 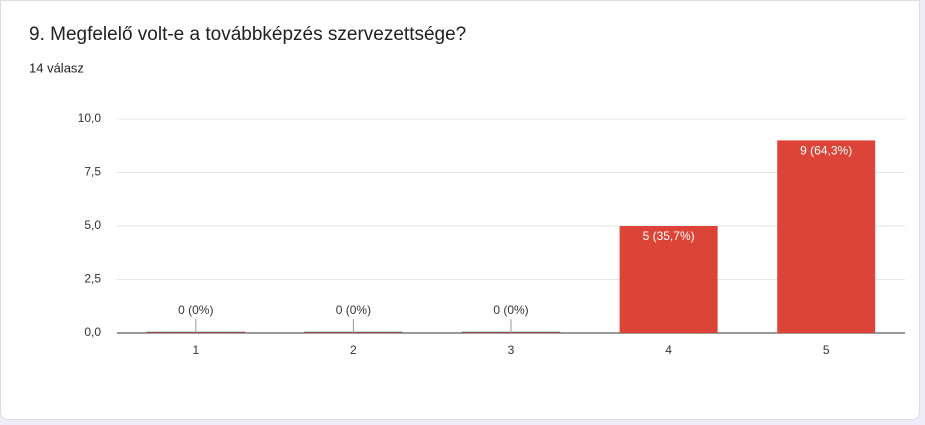 What do you see at coordinates (195, 350) in the screenshot?
I see `x-tick-label: 1` at bounding box center [195, 350].